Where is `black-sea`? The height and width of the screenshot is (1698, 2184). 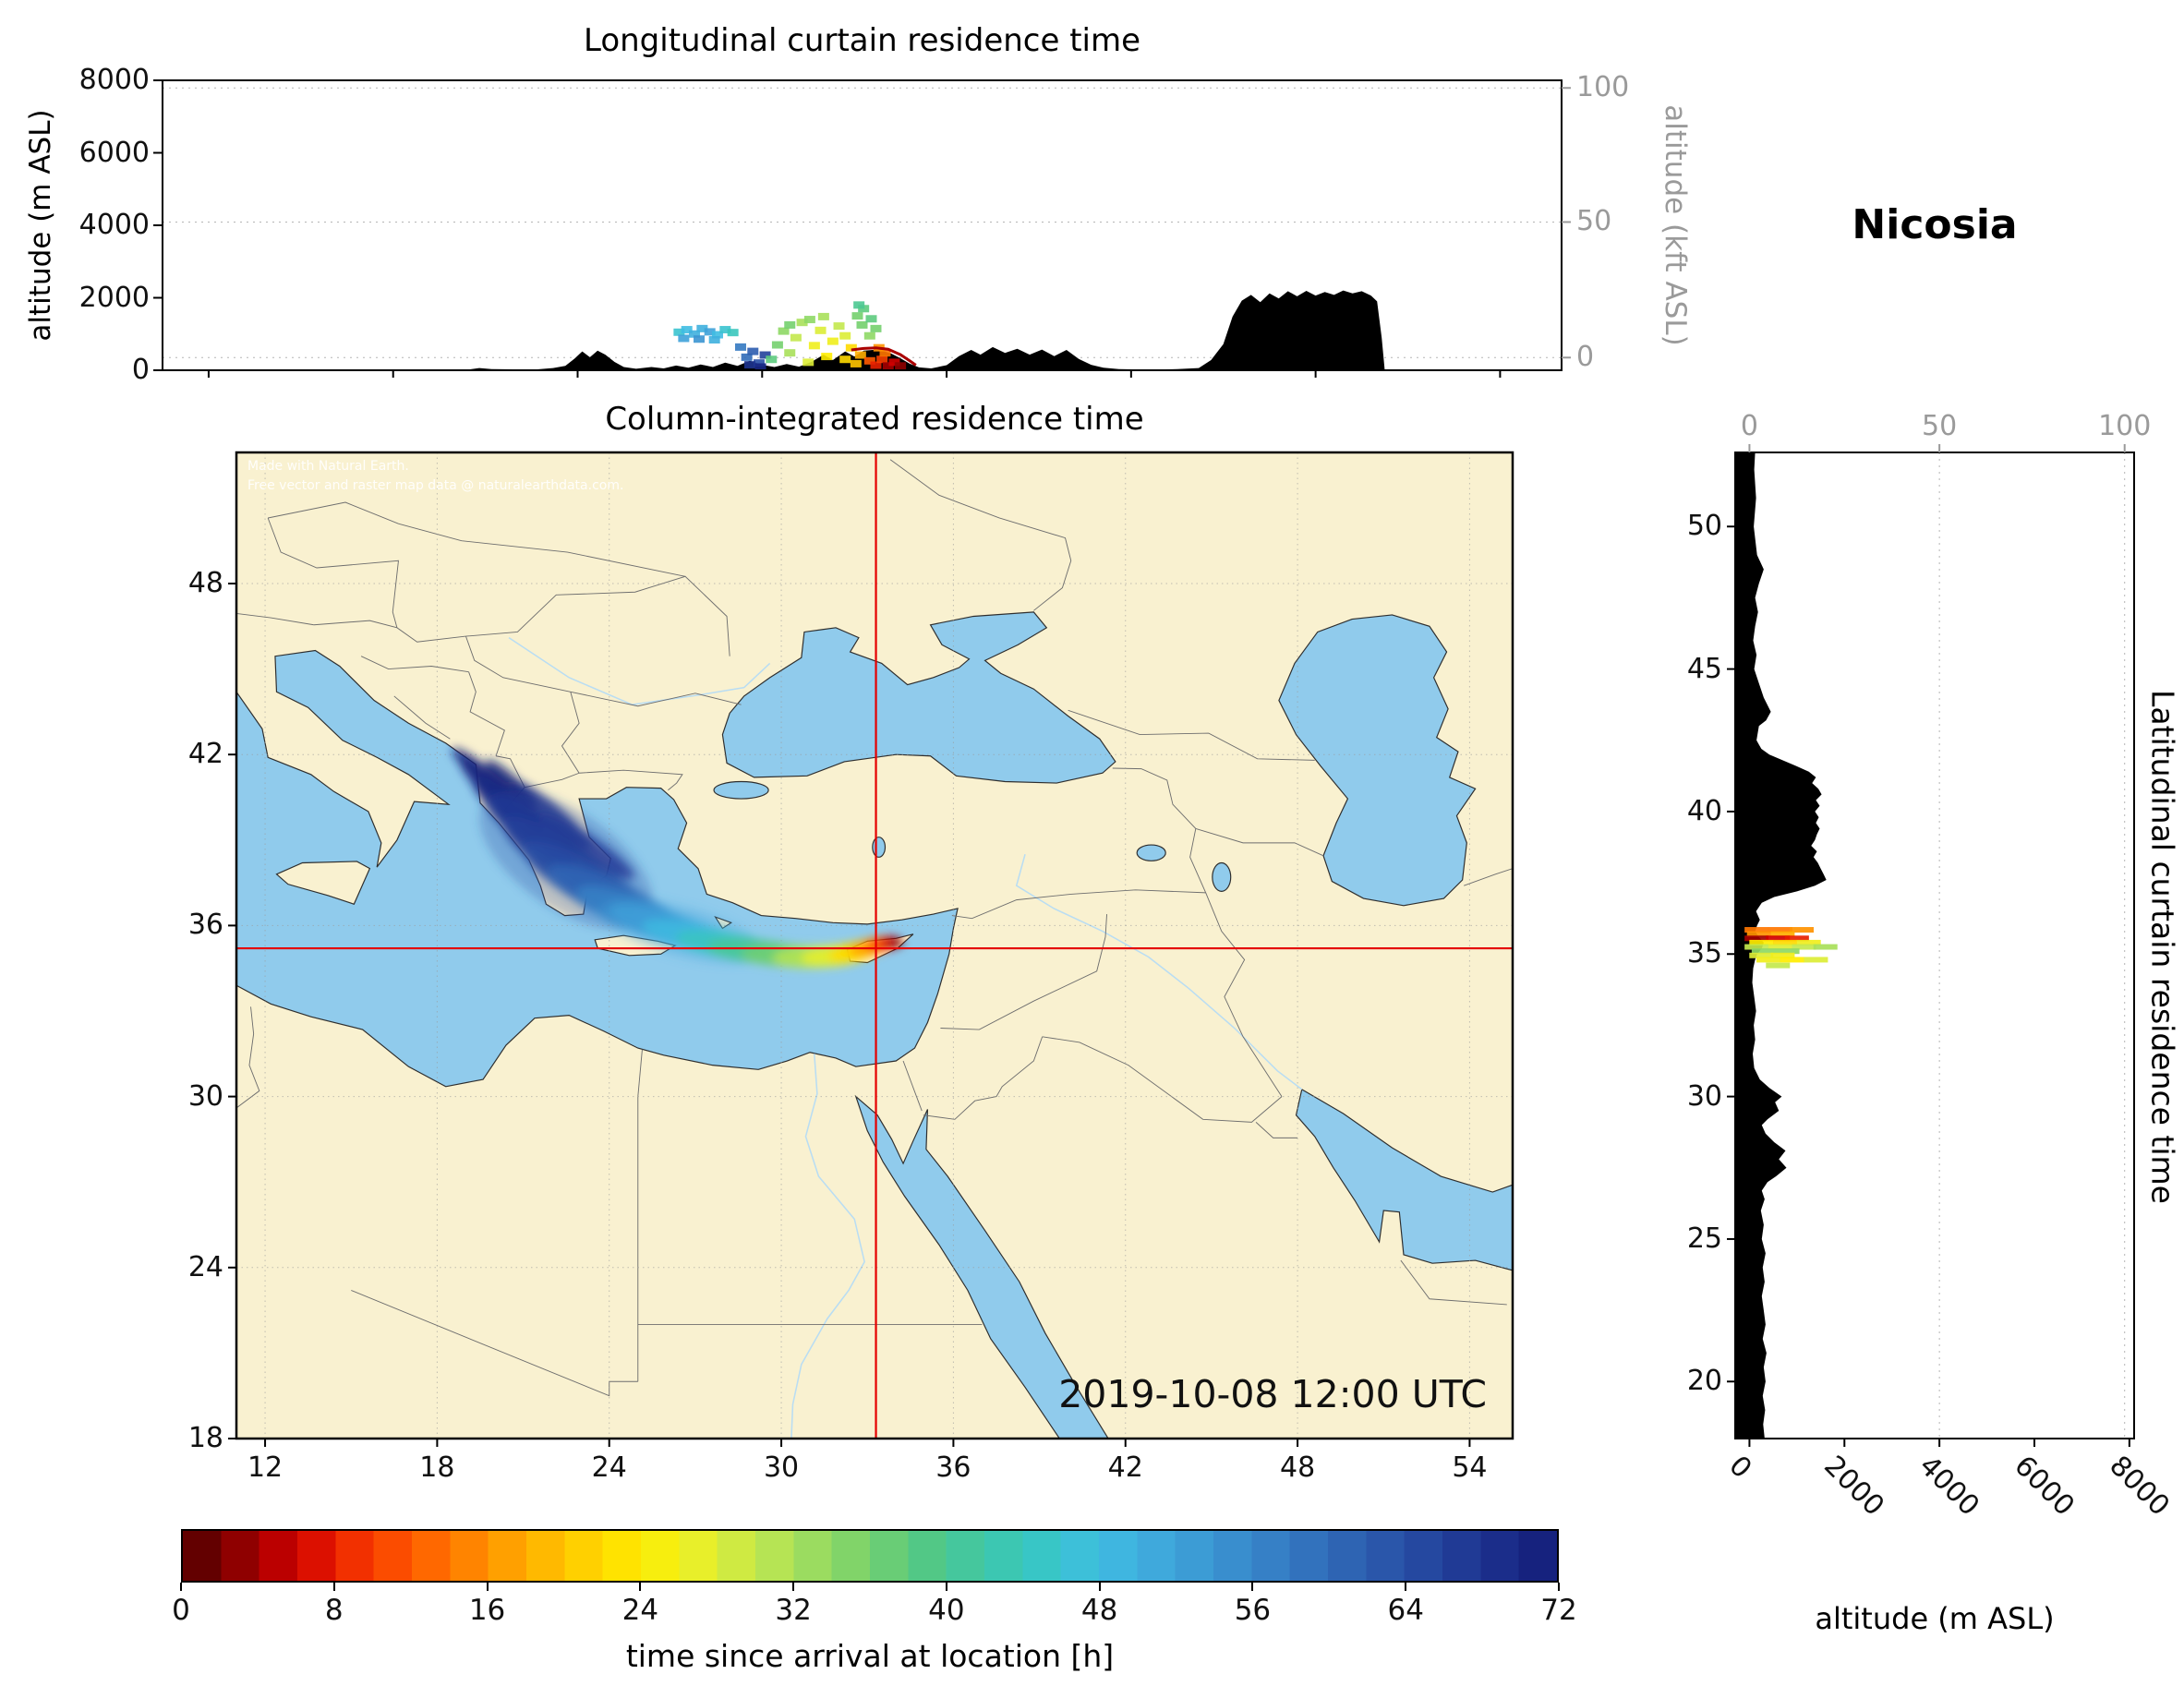
black-sea is located at coordinates (918, 697).